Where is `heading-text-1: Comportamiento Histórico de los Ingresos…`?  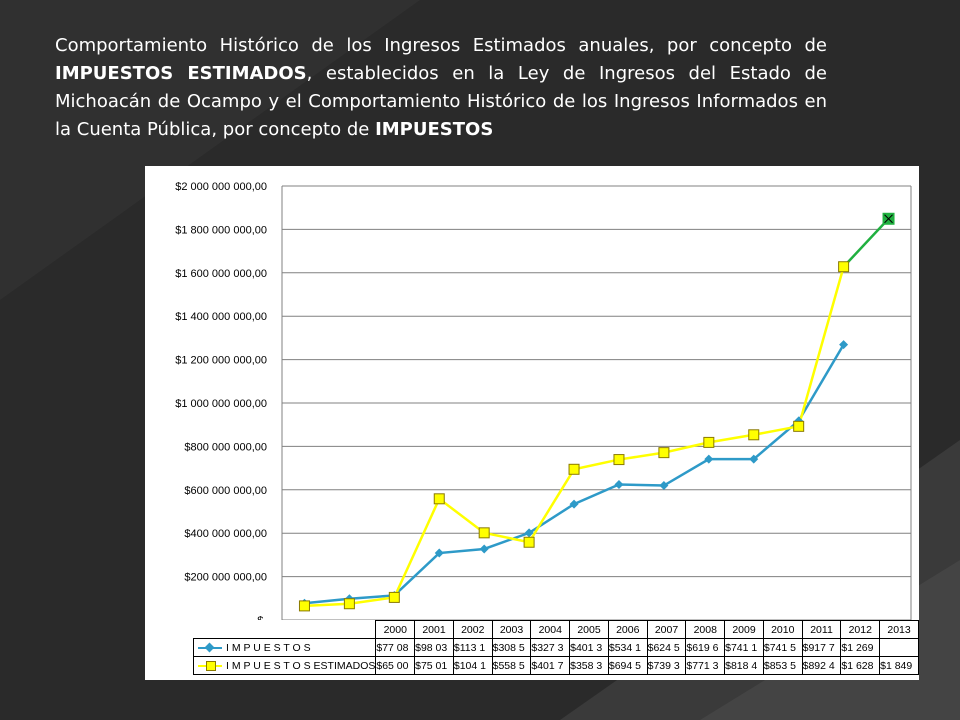 heading-text-1: Comportamiento Histórico de los Ingresos… is located at coordinates (441, 45).